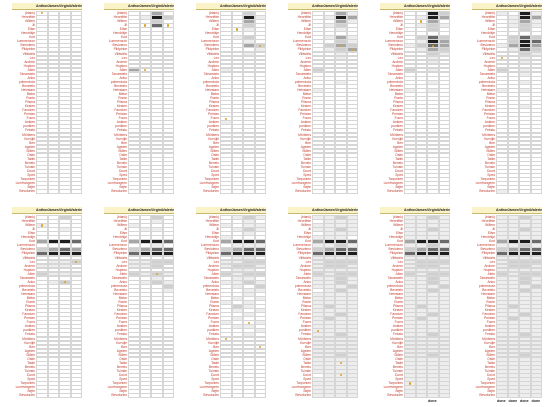  I want to click on row-label: Tuinsle, so click(121, 166).